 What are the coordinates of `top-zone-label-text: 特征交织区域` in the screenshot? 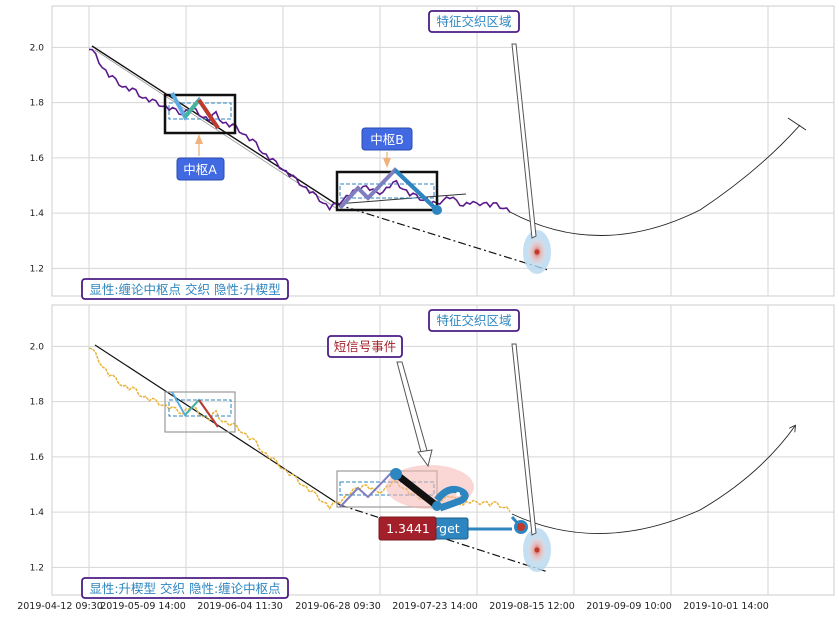 It's located at (473, 21).